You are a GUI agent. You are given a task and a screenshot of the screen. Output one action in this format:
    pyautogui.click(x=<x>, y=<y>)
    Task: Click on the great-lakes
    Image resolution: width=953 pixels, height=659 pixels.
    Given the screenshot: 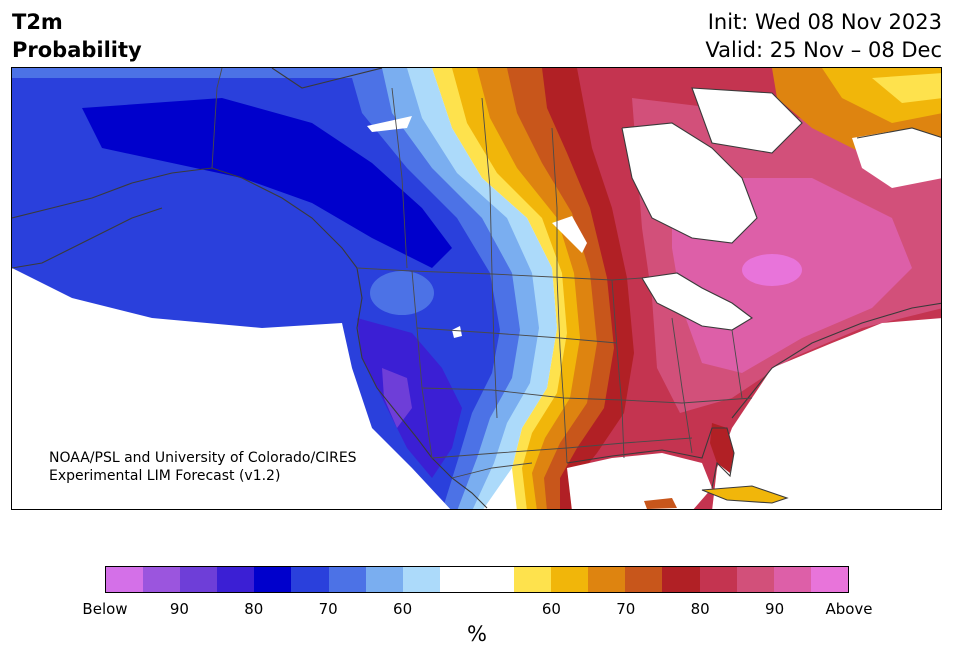 What is the action you would take?
    pyautogui.click(x=697, y=301)
    